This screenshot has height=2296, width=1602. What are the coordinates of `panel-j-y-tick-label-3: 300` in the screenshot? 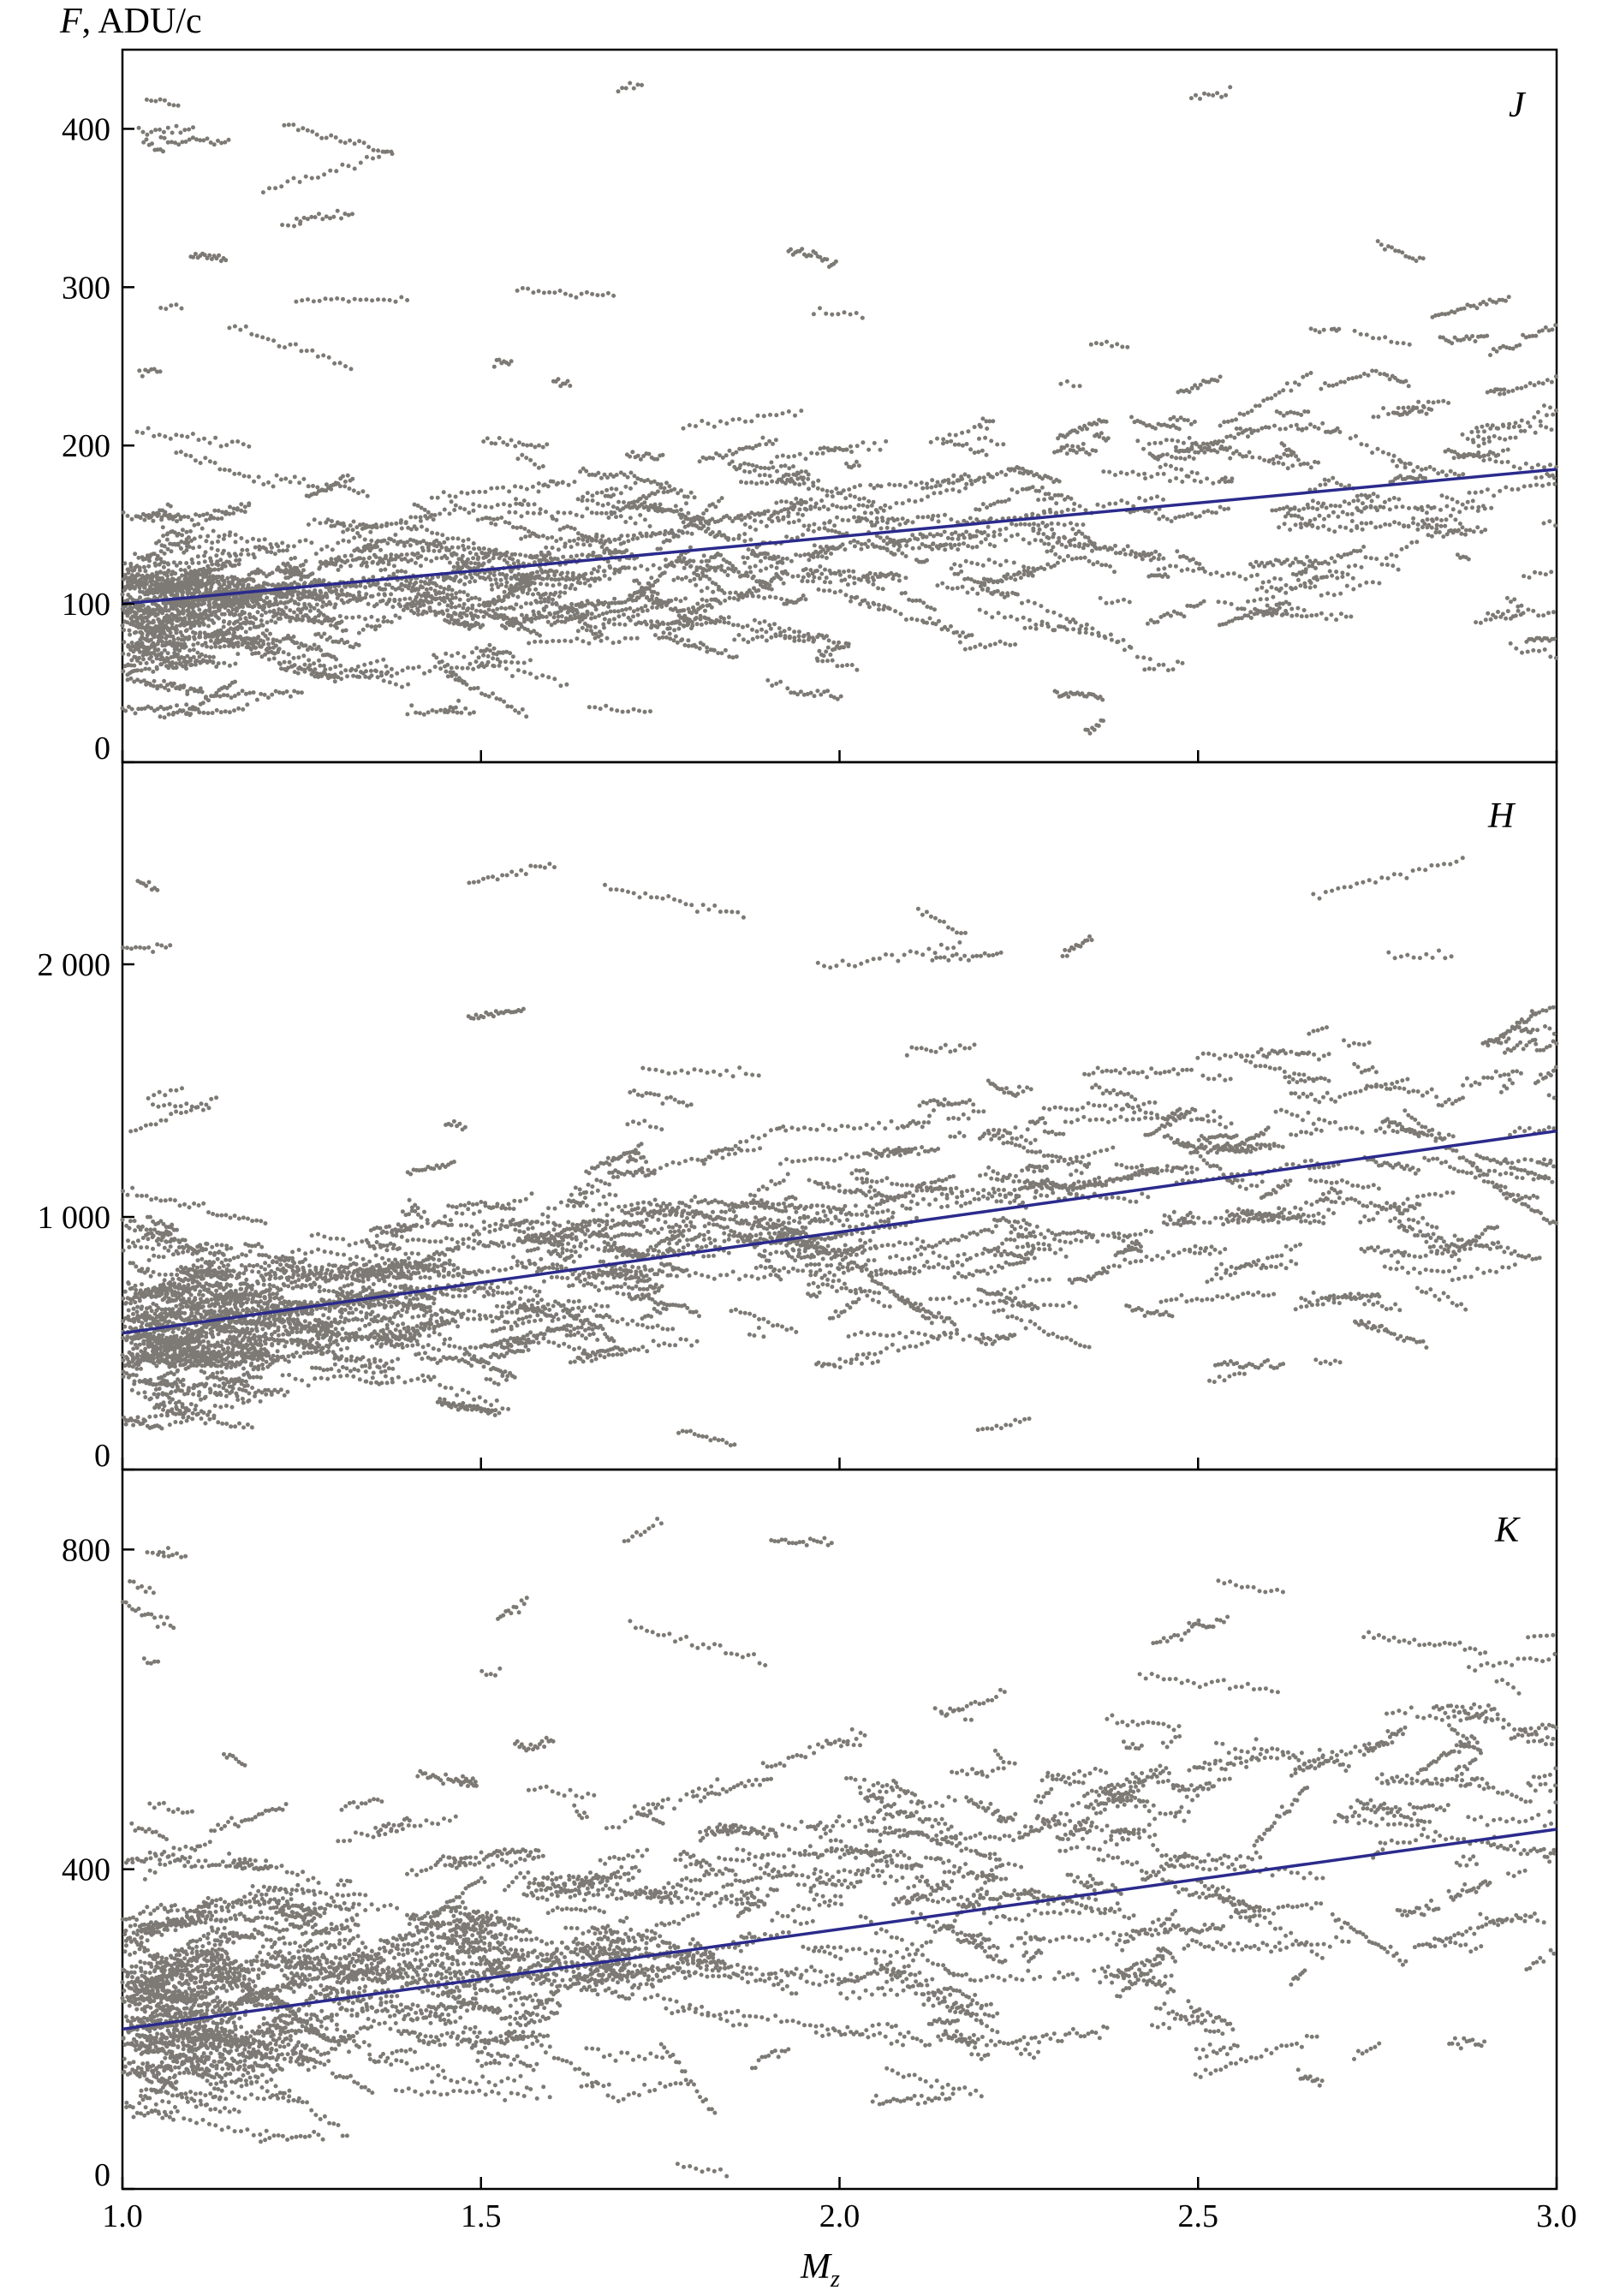 It's located at (86, 288).